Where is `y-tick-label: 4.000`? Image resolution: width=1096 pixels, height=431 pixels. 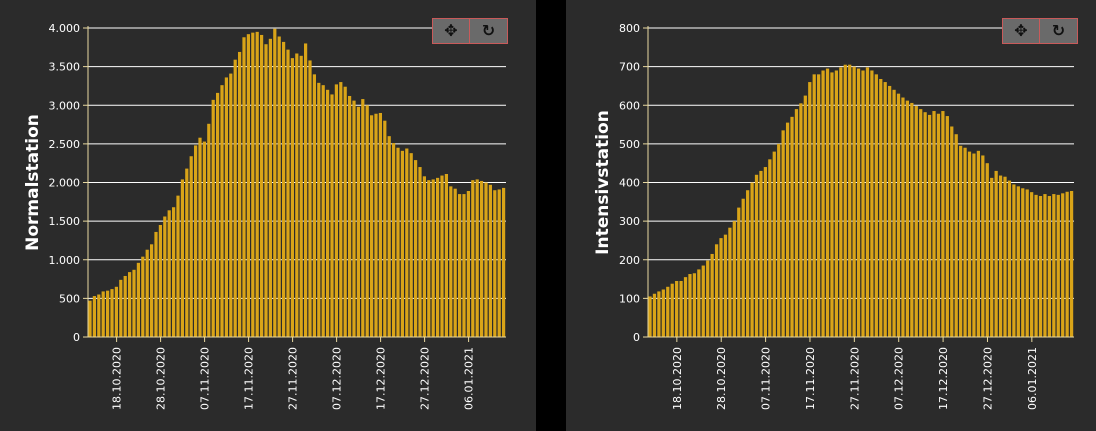
y-tick-label: 4.000 is located at coordinates (65, 28).